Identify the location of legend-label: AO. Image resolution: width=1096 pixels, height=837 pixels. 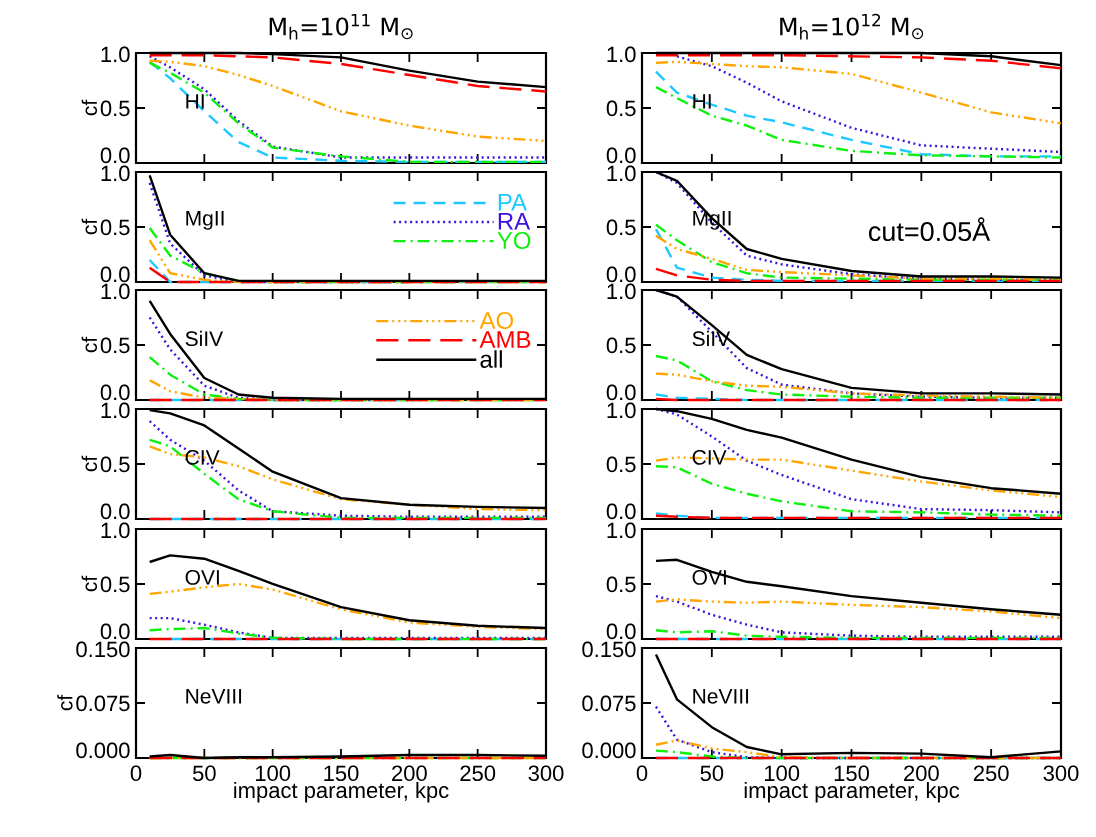
(496, 320).